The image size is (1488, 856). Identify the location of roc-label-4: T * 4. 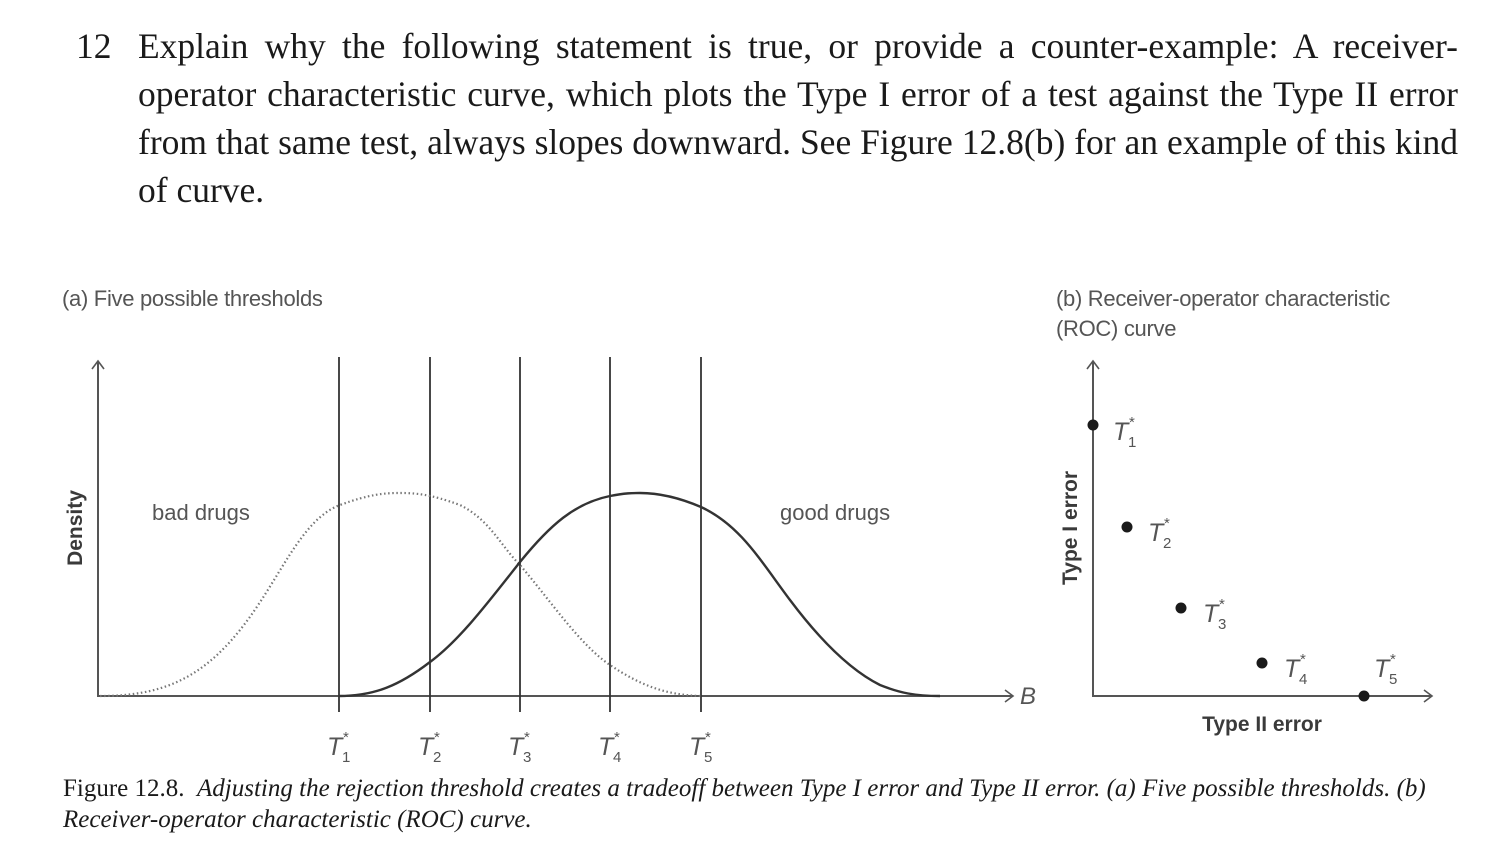
(1295, 669).